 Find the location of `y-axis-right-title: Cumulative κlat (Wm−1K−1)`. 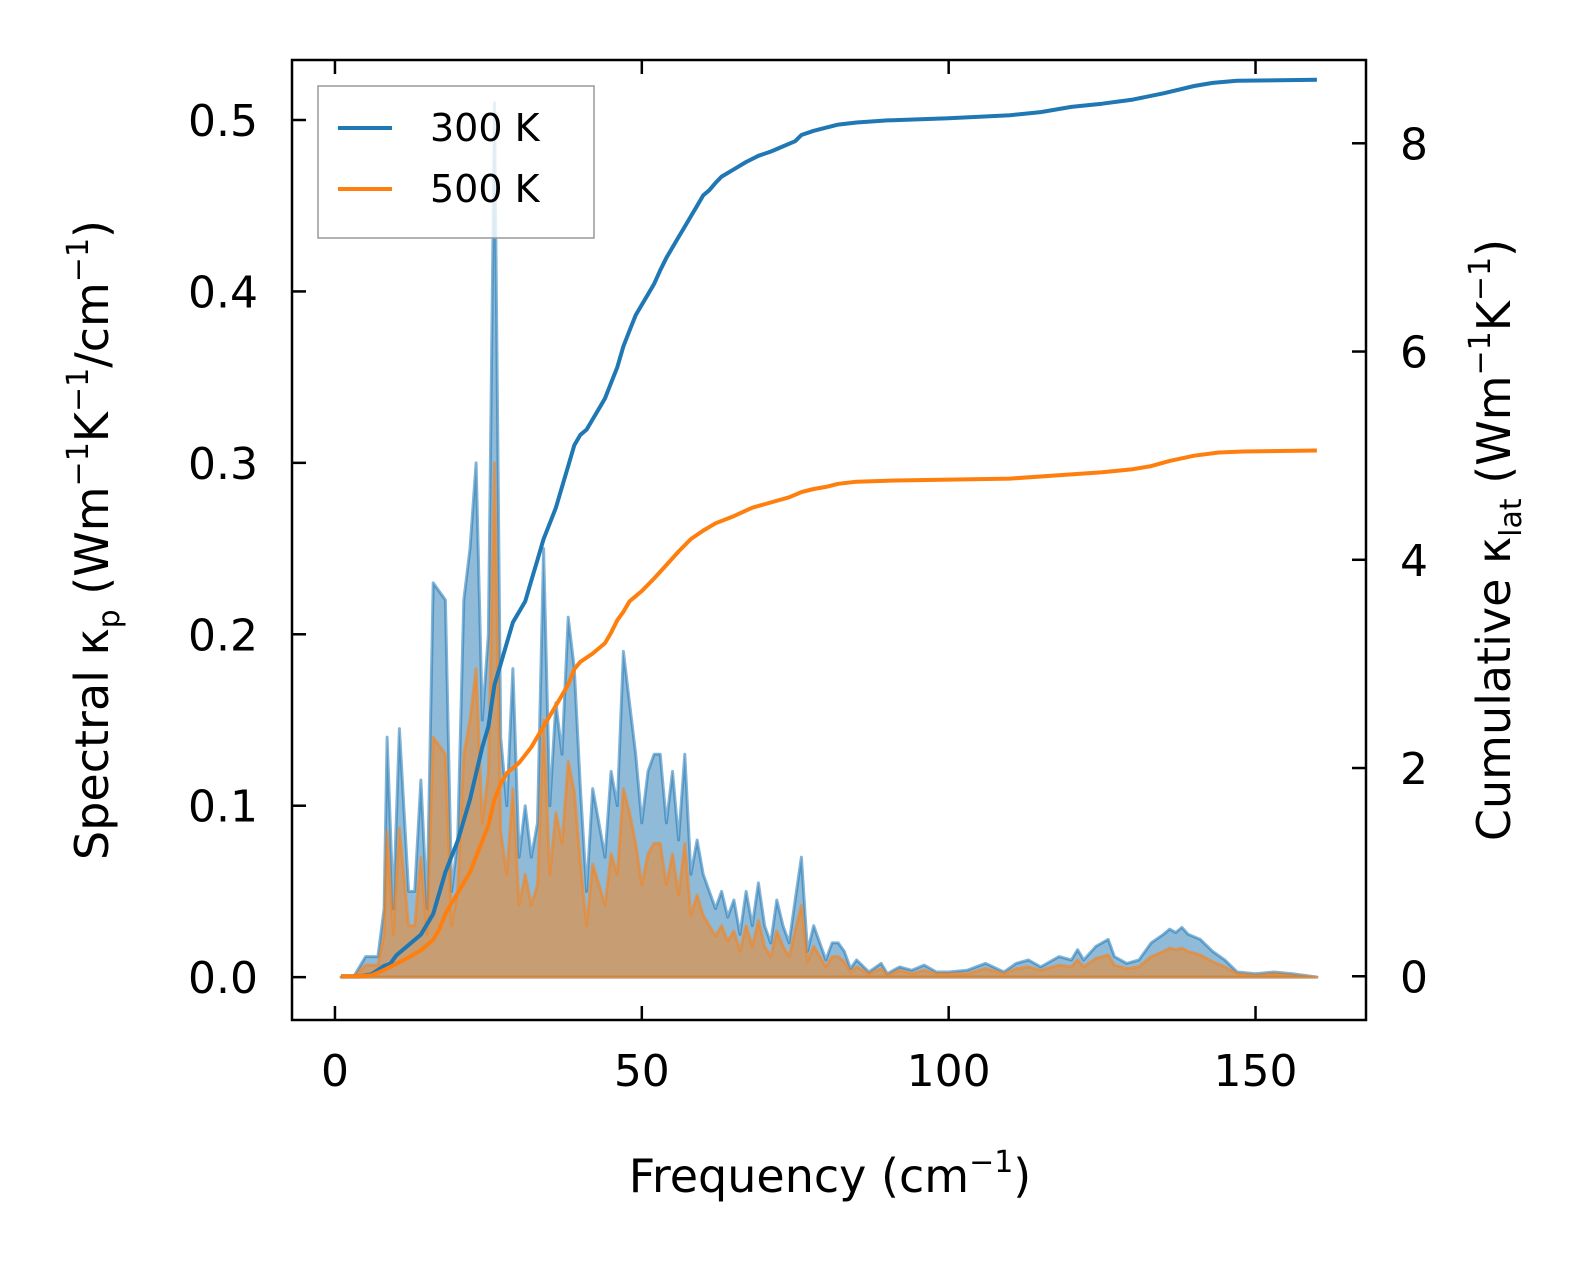

y-axis-right-title: Cumulative κlat (Wm−1K−1) is located at coordinates (1496, 540).